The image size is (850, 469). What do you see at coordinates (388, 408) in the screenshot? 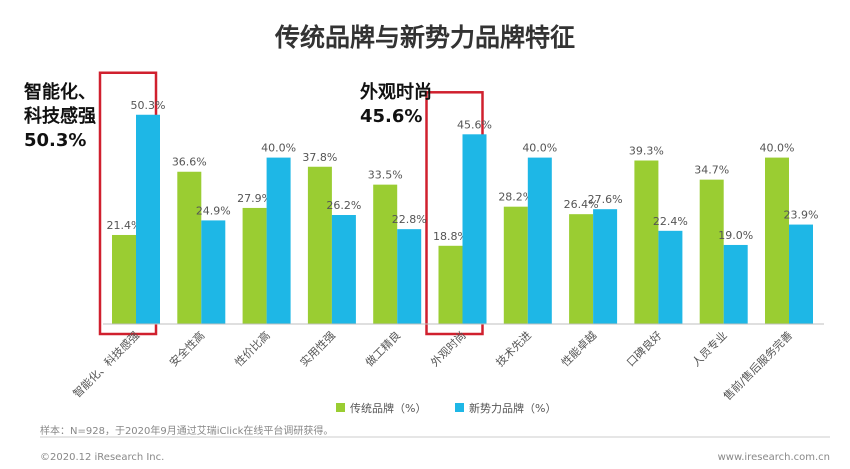
I see `legend-label-traditional: 传统品牌（%）` at bounding box center [388, 408].